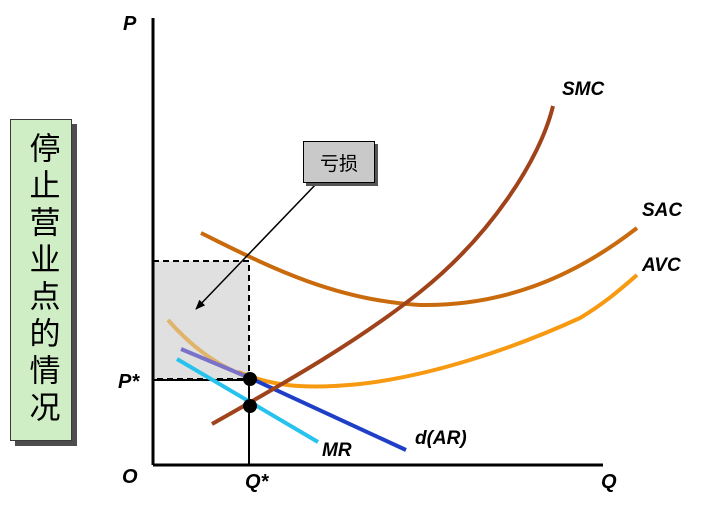 This screenshot has height=508, width=706. Describe the element at coordinates (130, 24) in the screenshot. I see `y-axis-label: P` at that location.